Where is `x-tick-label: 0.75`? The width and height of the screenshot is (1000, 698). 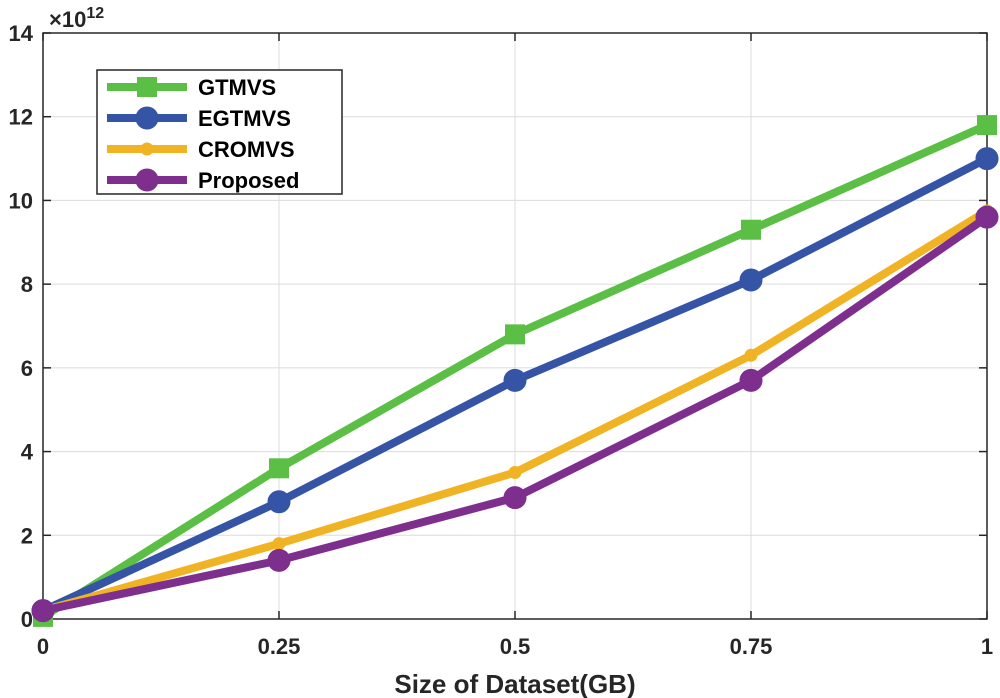
x-tick-label: 0.75 is located at coordinates (751, 646).